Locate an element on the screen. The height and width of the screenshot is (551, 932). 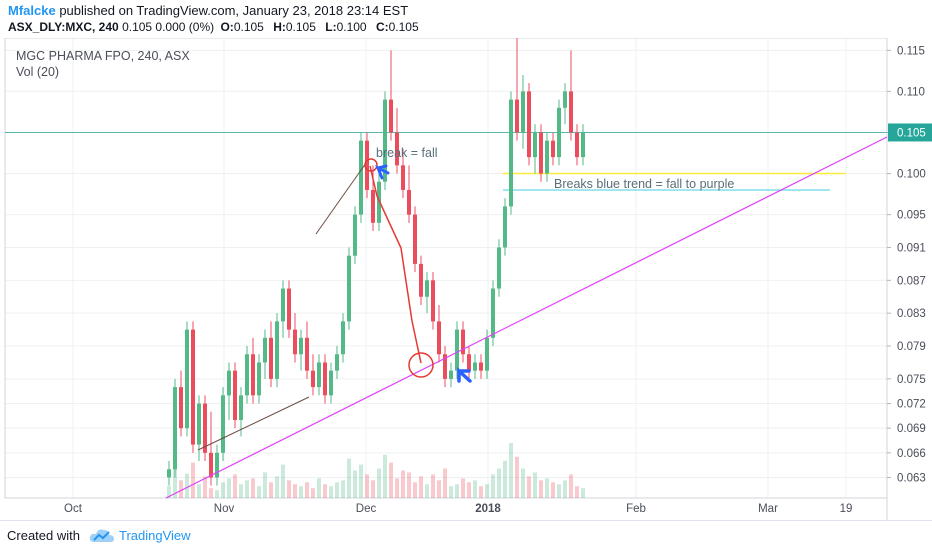
y-tick-label: 0.072 is located at coordinates (911, 405).